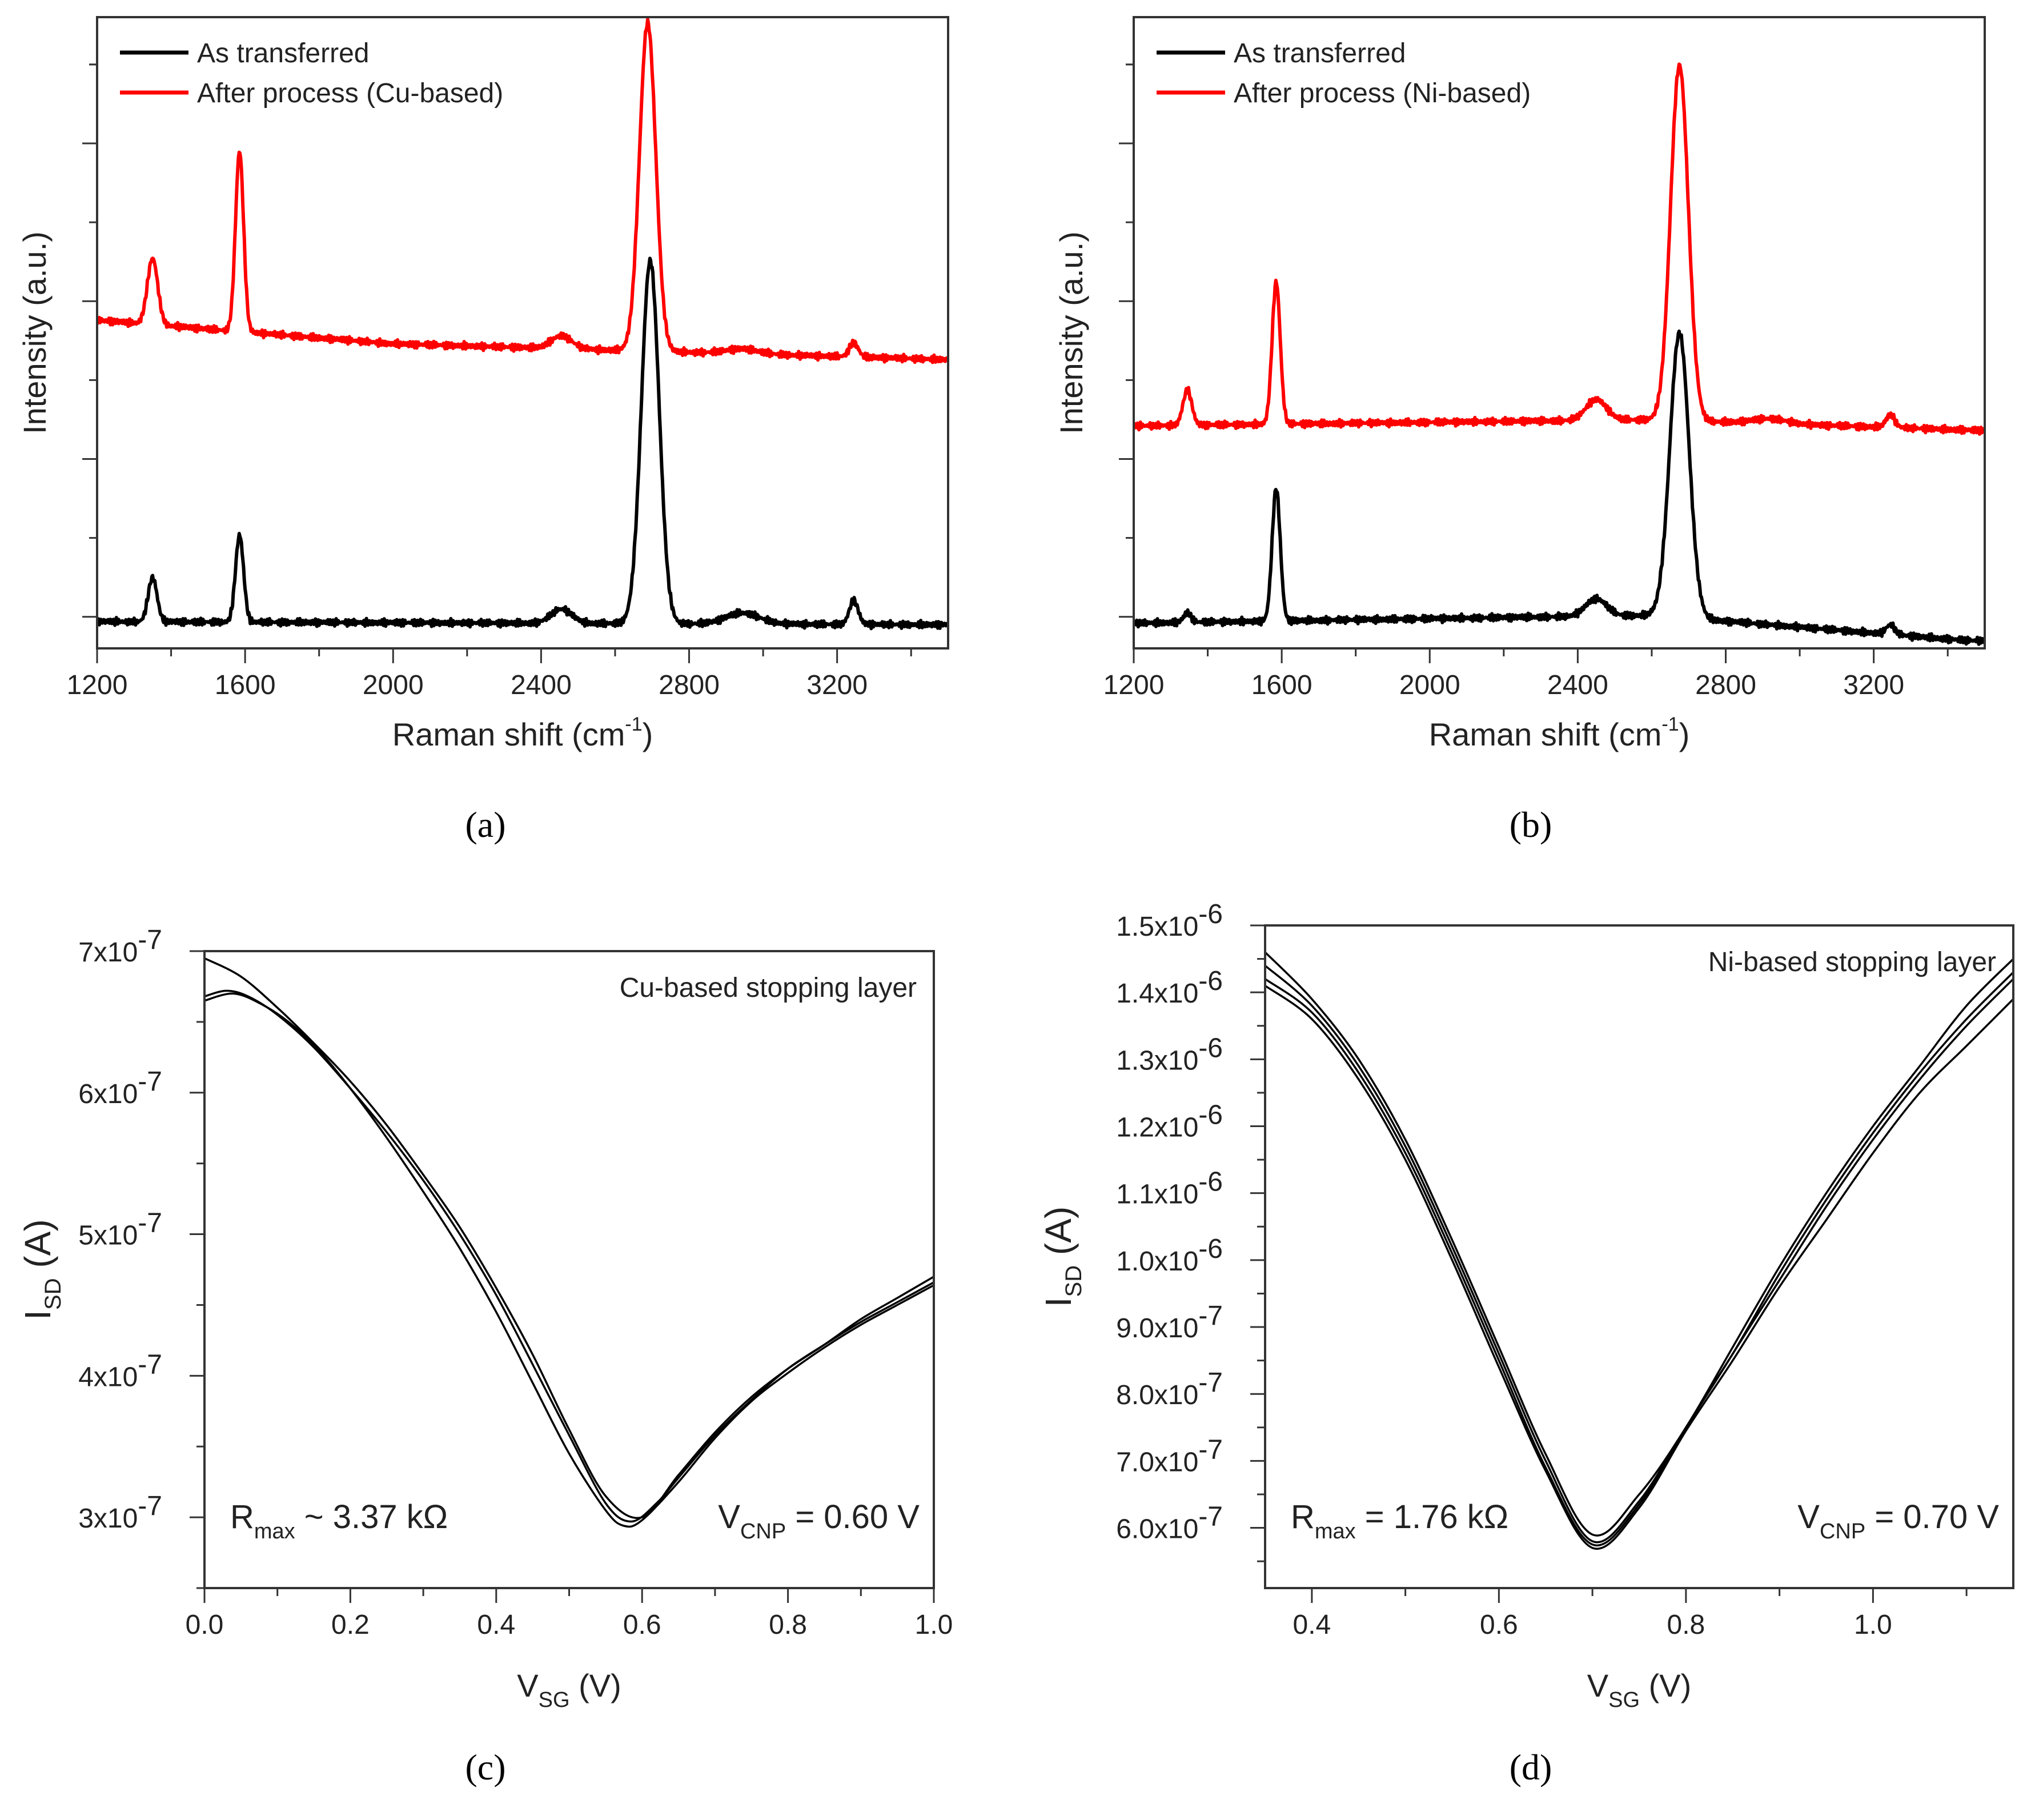 The width and height of the screenshot is (2027, 1820). Describe the element at coordinates (768, 988) in the screenshot. I see `panel-annotation-title: Cu-based stopping layer` at that location.